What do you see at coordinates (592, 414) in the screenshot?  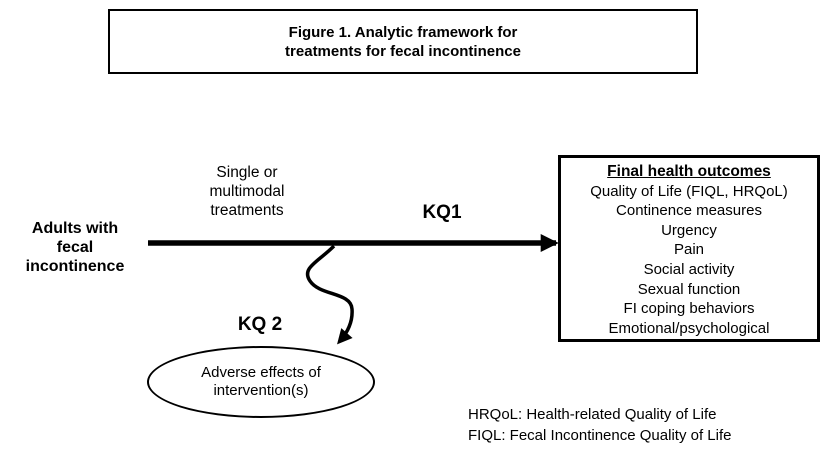 I see `footnote-line: HRQoL: Health-related Quality of Life` at bounding box center [592, 414].